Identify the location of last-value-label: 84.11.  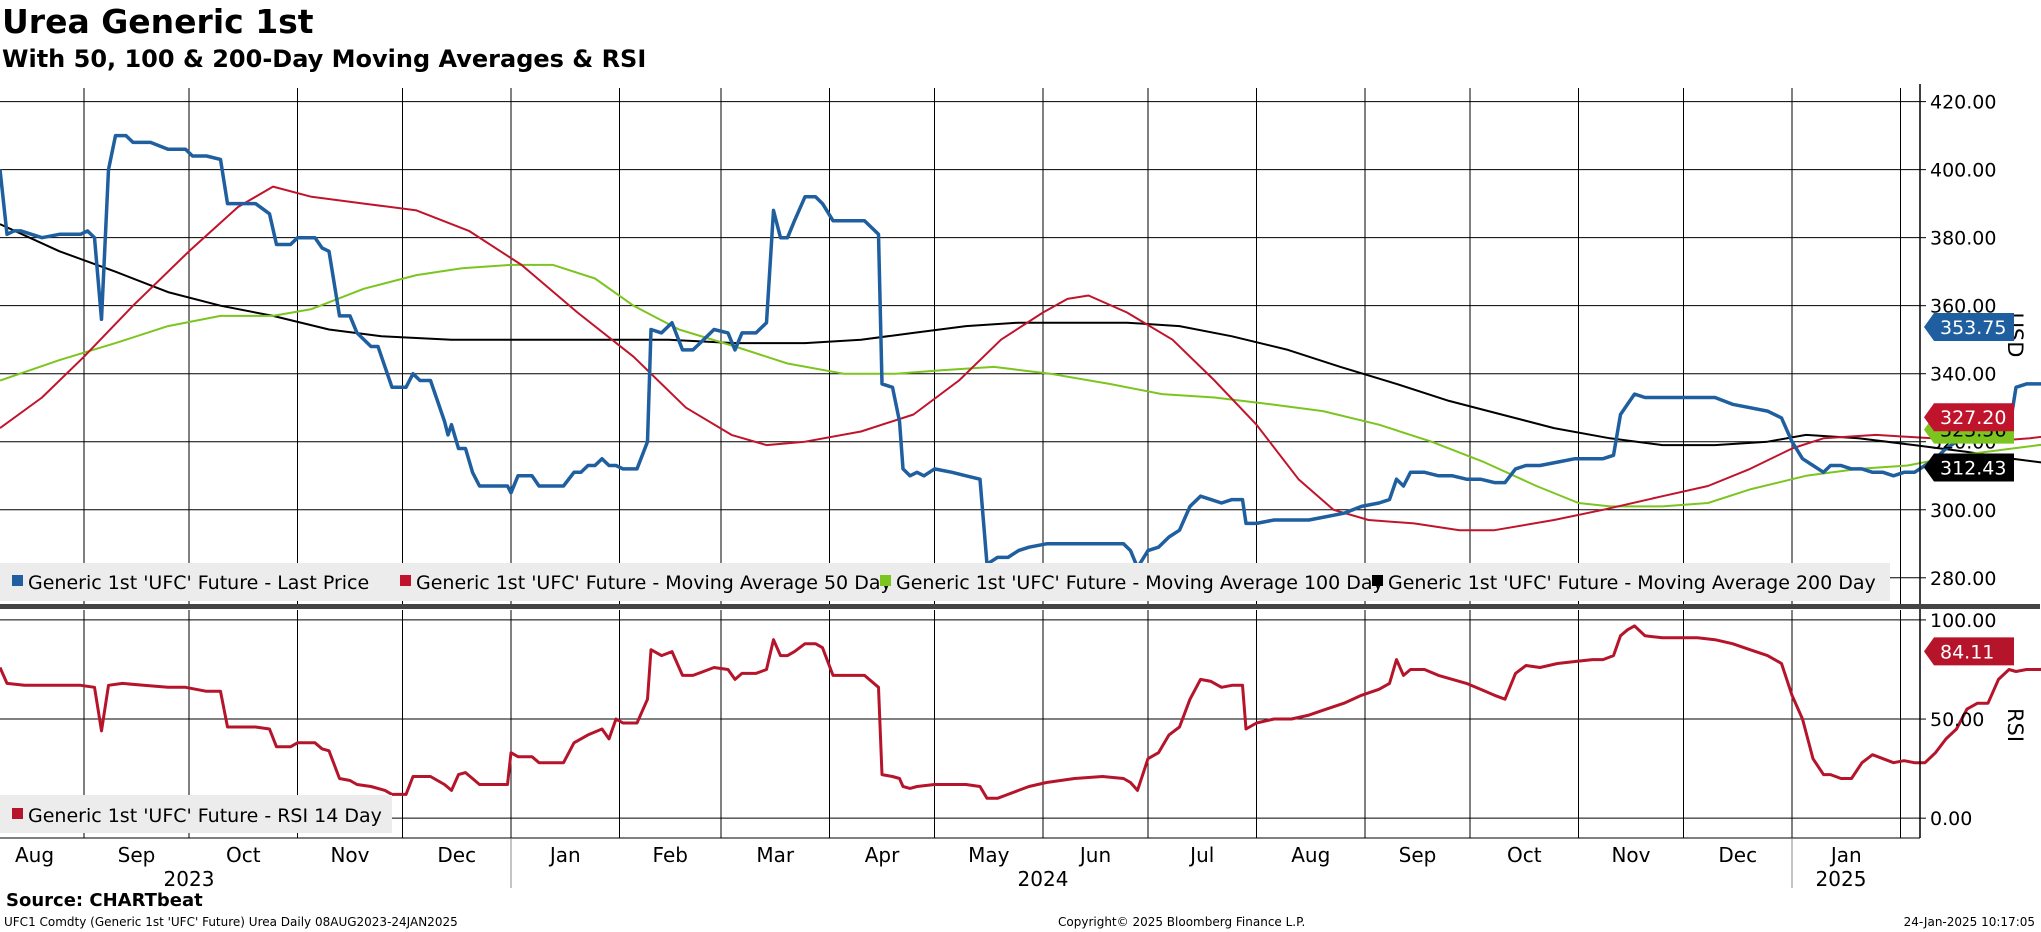
(1967, 652).